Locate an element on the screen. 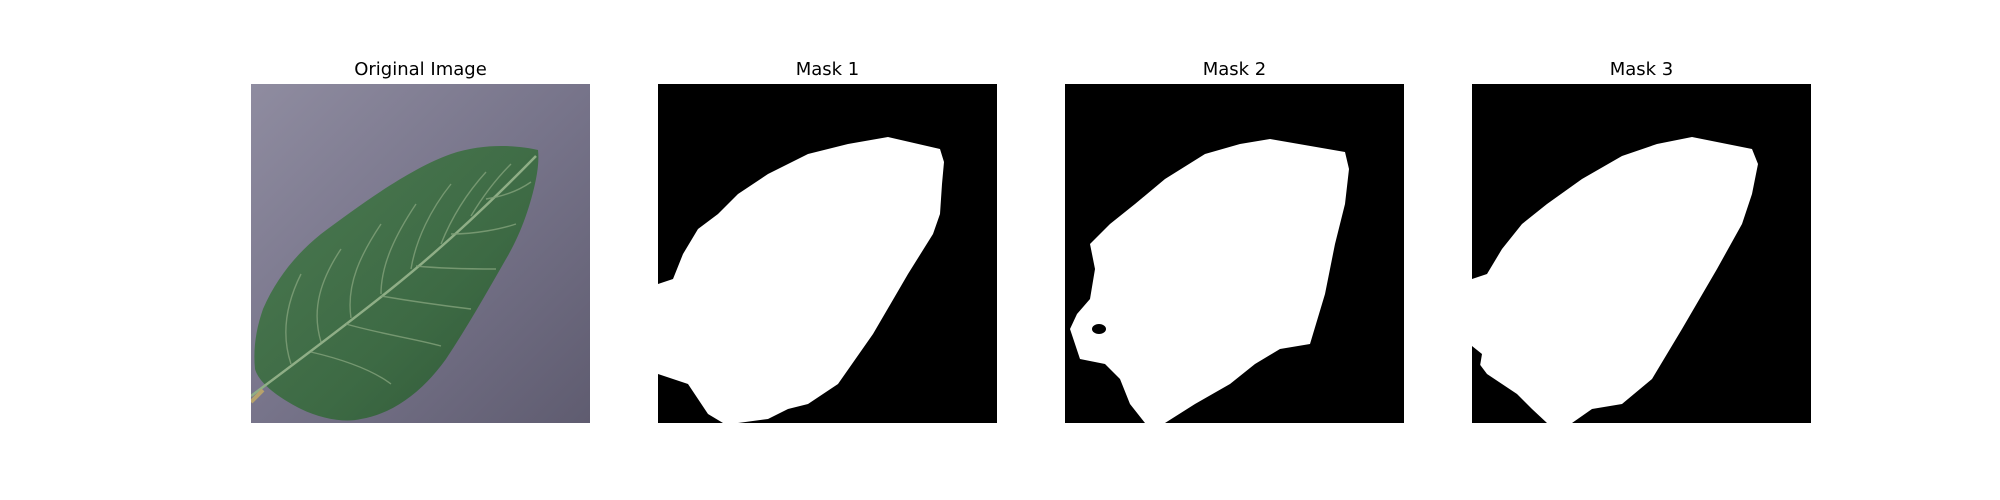 This screenshot has width=2000, height=500. mask-3-panel: Mask 3 is located at coordinates (1641, 70).